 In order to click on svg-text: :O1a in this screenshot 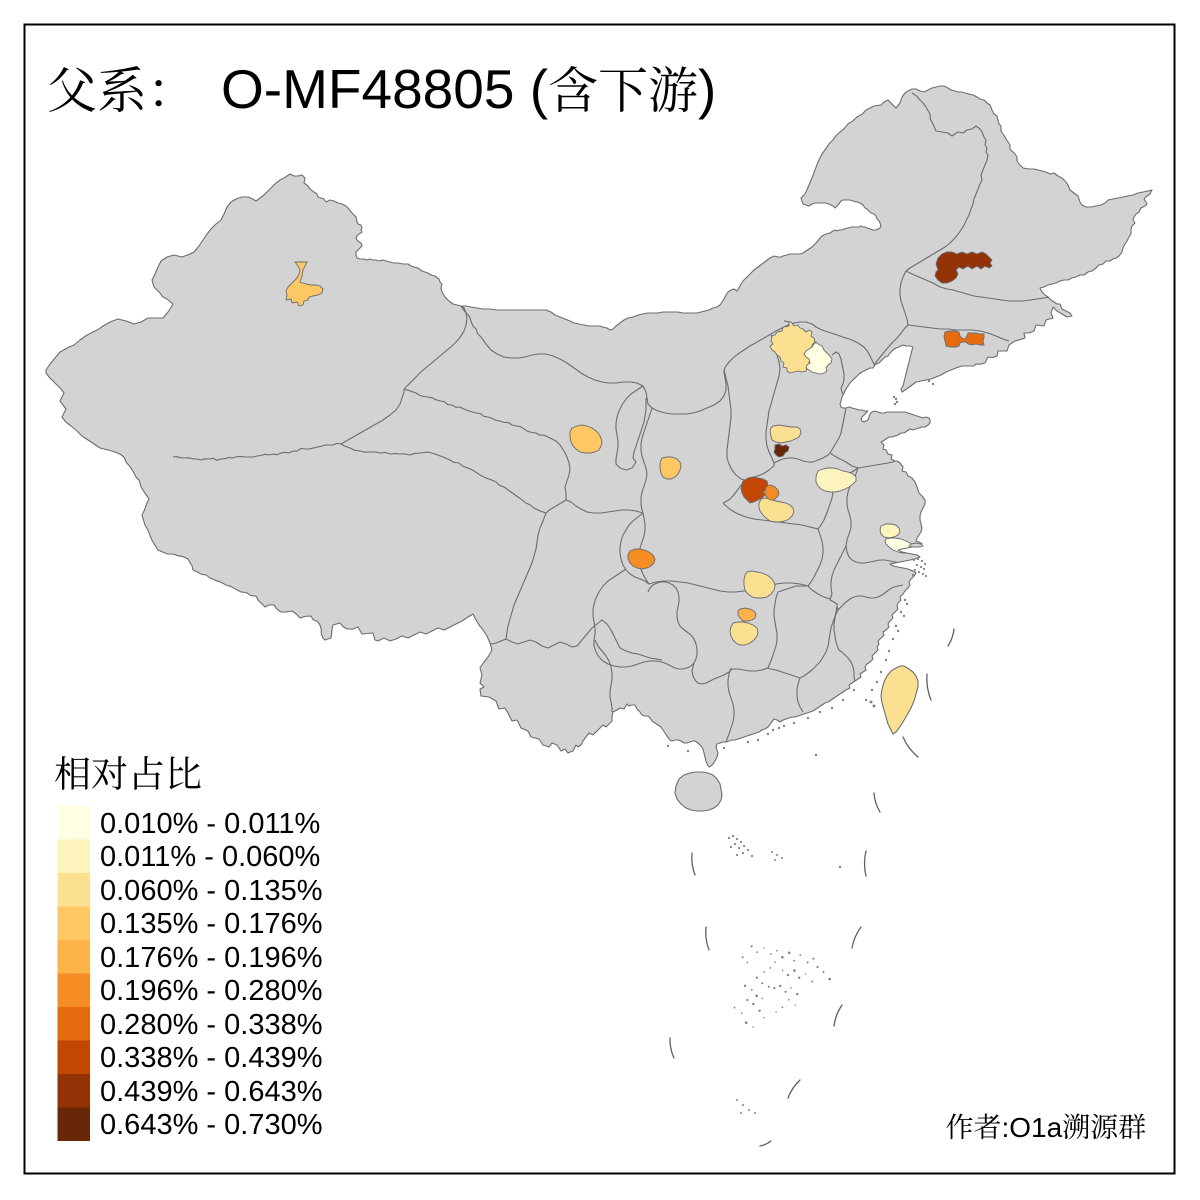, I will do `click(1032, 1127)`.